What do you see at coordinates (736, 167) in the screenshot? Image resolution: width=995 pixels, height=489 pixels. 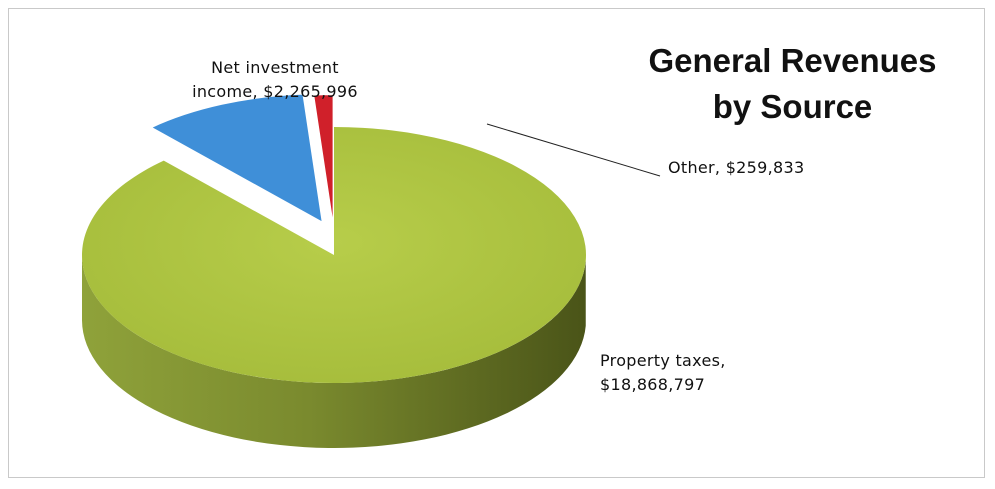 I see `data-label-other: Other, $259,833` at bounding box center [736, 167].